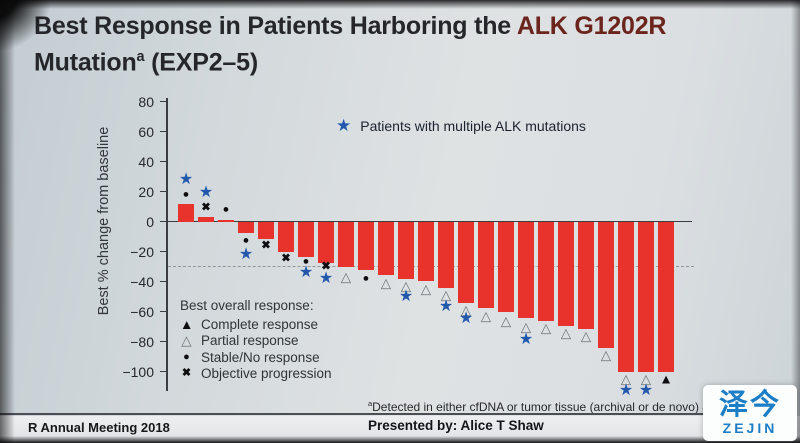 The image size is (800, 443). I want to click on legend-item-label: Objective progression, so click(266, 374).